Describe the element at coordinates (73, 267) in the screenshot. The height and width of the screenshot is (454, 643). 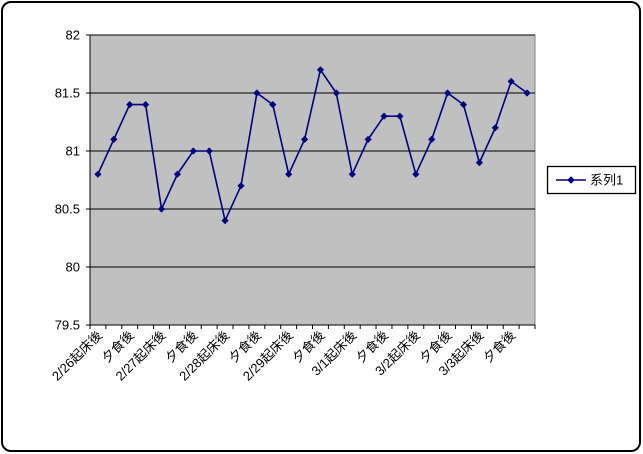
I see `y-axis-label: 80` at that location.